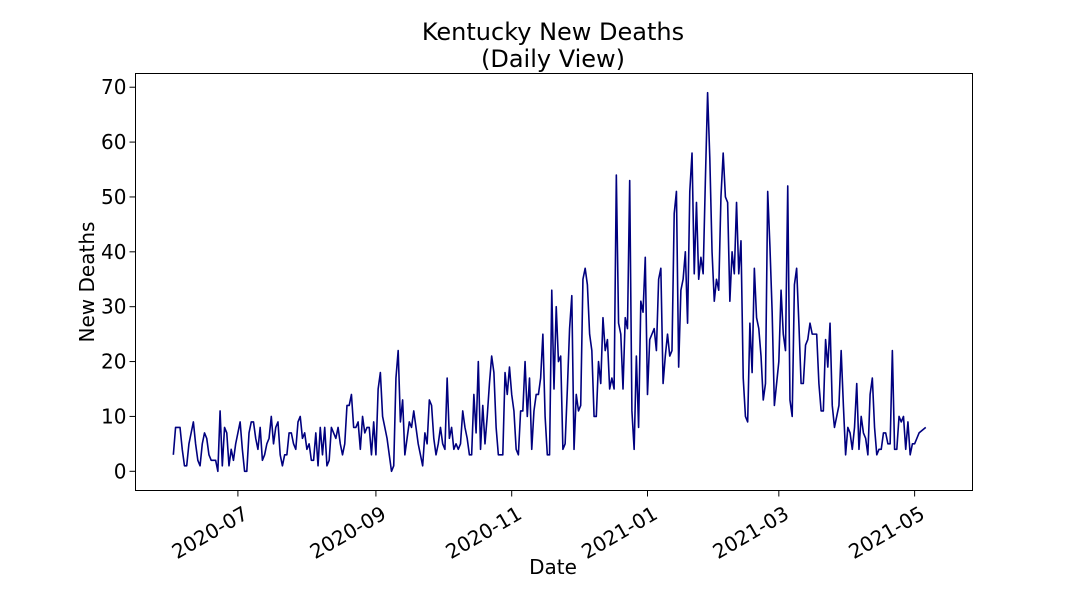  What do you see at coordinates (113, 252) in the screenshot?
I see `y-tick-label: 40` at bounding box center [113, 252].